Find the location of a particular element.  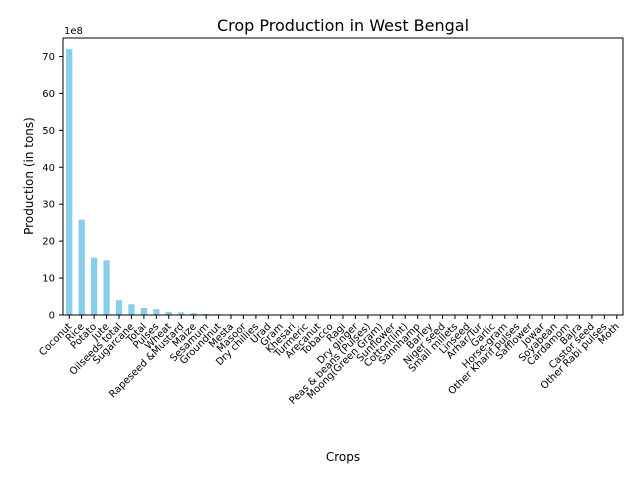

y-axis-label: Production (in tons) is located at coordinates (29, 176).